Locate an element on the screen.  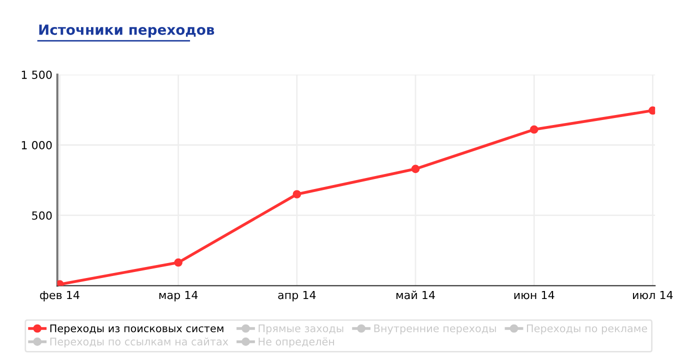
x-tick-label: июн 14 is located at coordinates (534, 295).